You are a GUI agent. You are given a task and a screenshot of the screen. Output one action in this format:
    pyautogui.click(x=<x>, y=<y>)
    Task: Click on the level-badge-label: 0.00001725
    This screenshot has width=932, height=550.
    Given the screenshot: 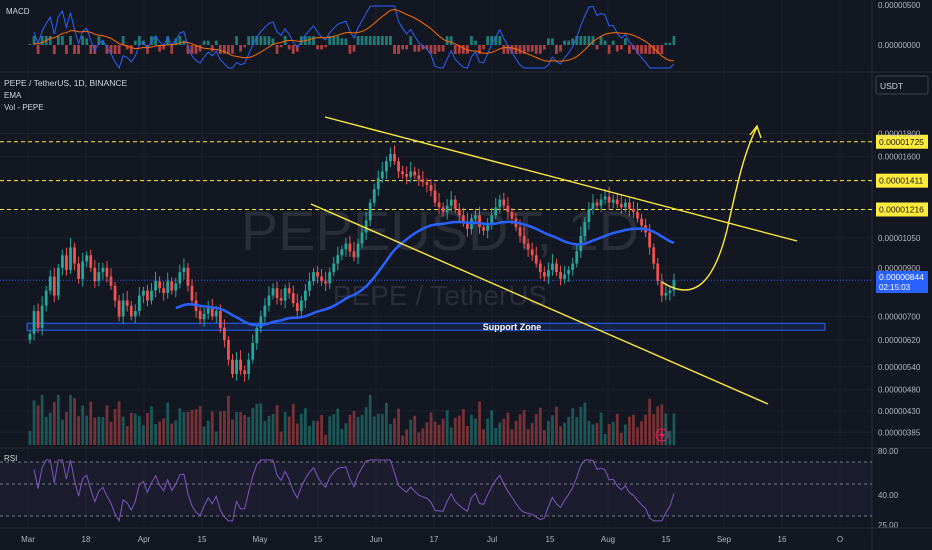 What is the action you would take?
    pyautogui.click(x=901, y=142)
    